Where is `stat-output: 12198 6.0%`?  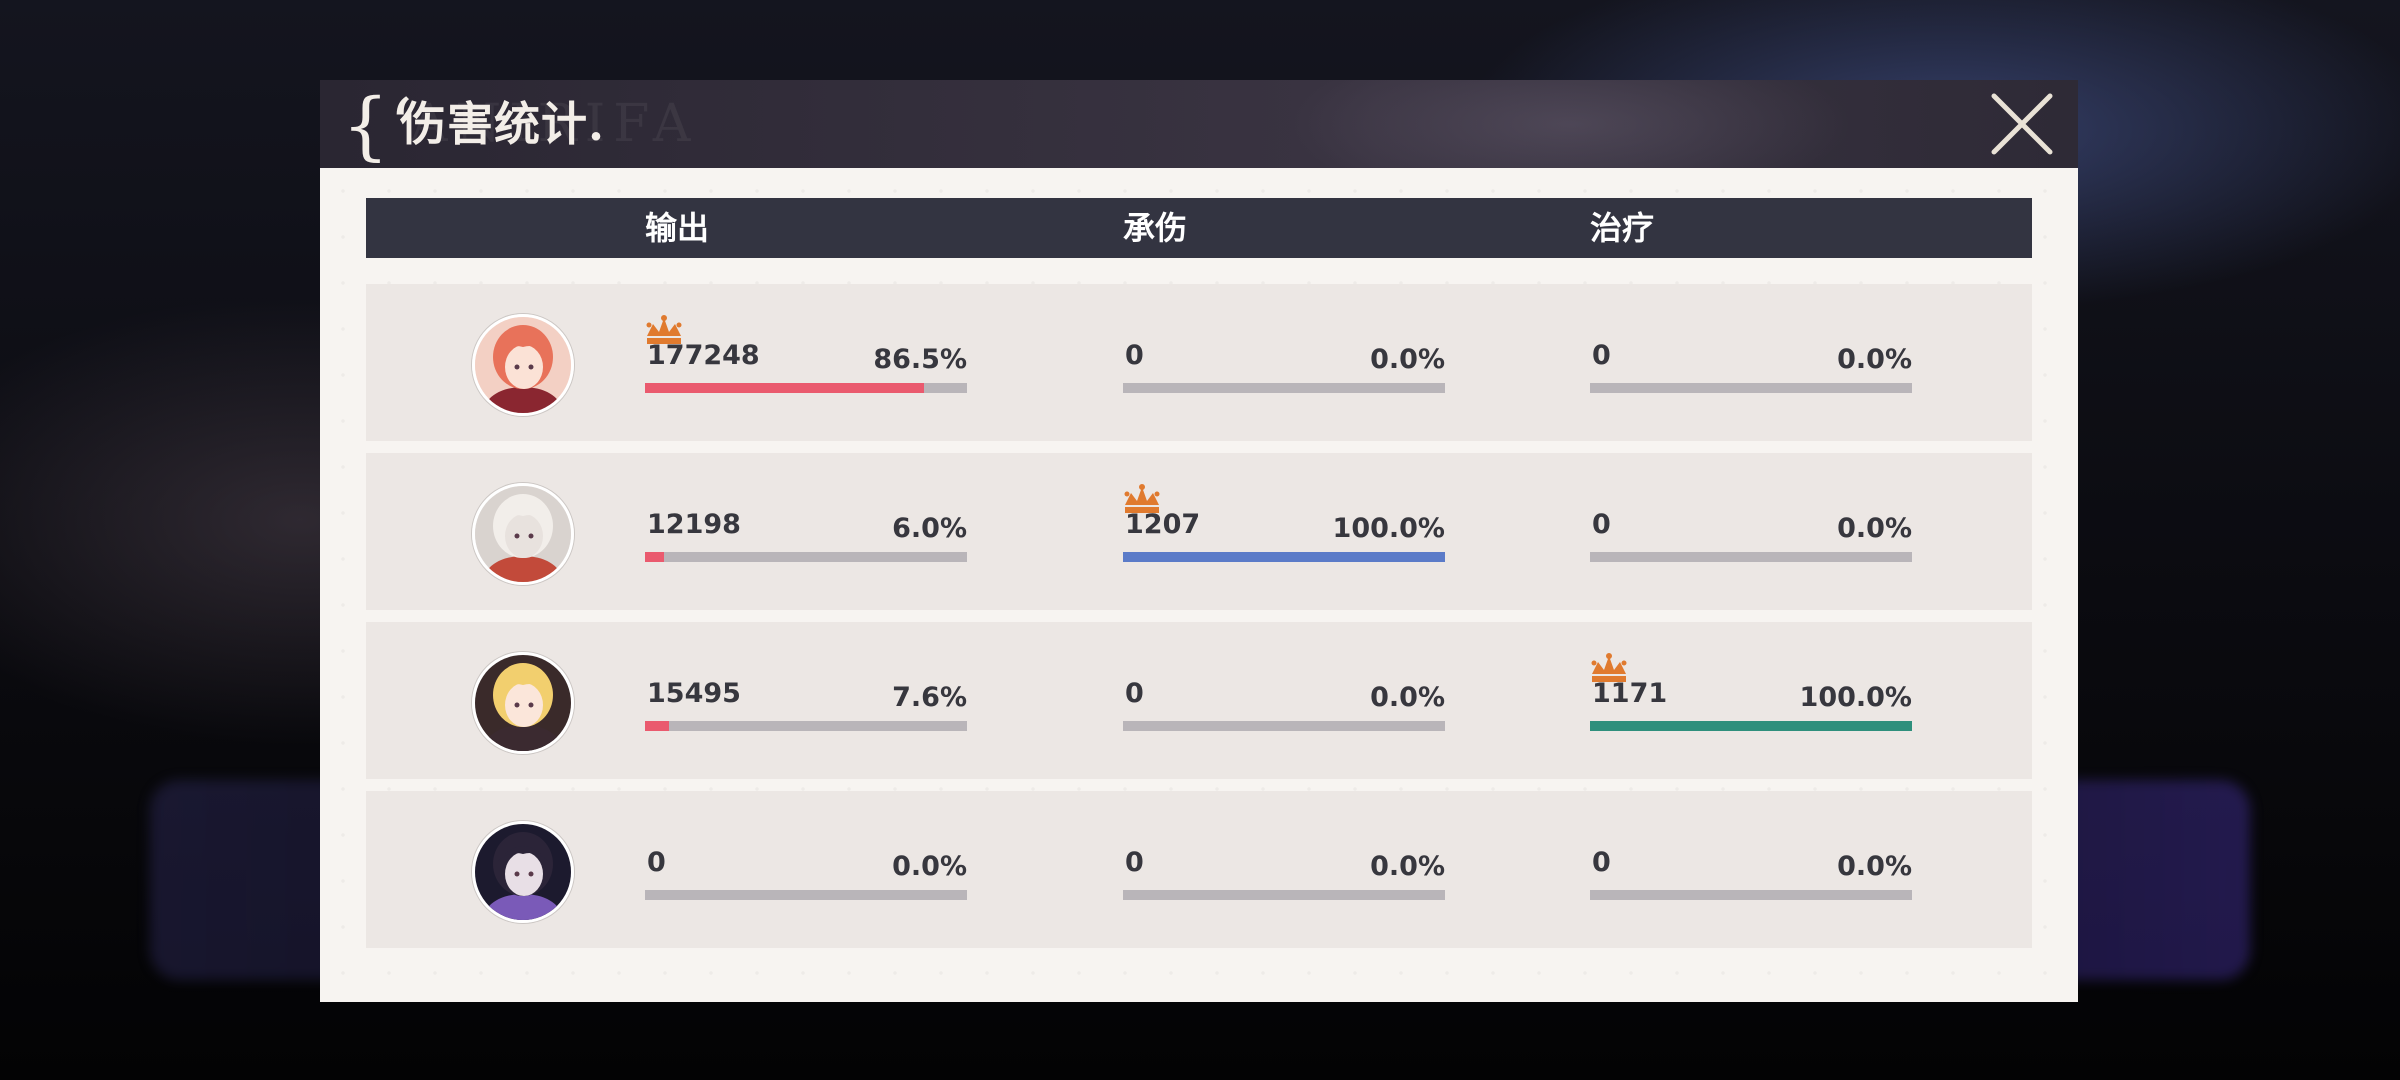 stat-output: 12198 6.0% is located at coordinates (806, 531).